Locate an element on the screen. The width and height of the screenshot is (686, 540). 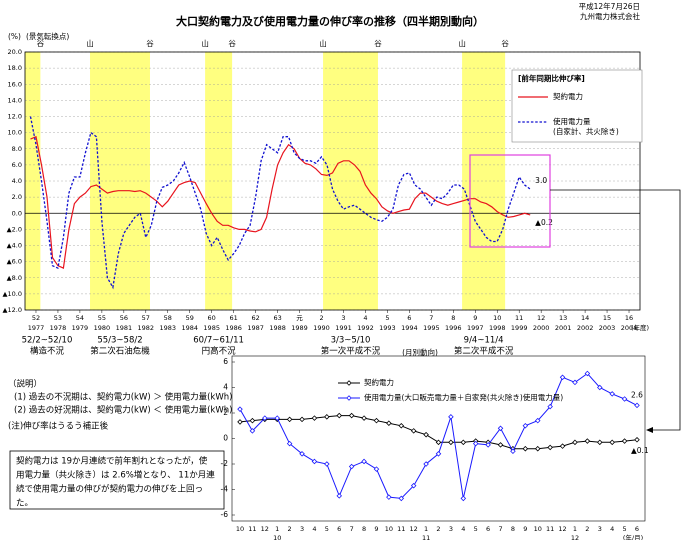
era-label: 59 is located at coordinates (190, 318).